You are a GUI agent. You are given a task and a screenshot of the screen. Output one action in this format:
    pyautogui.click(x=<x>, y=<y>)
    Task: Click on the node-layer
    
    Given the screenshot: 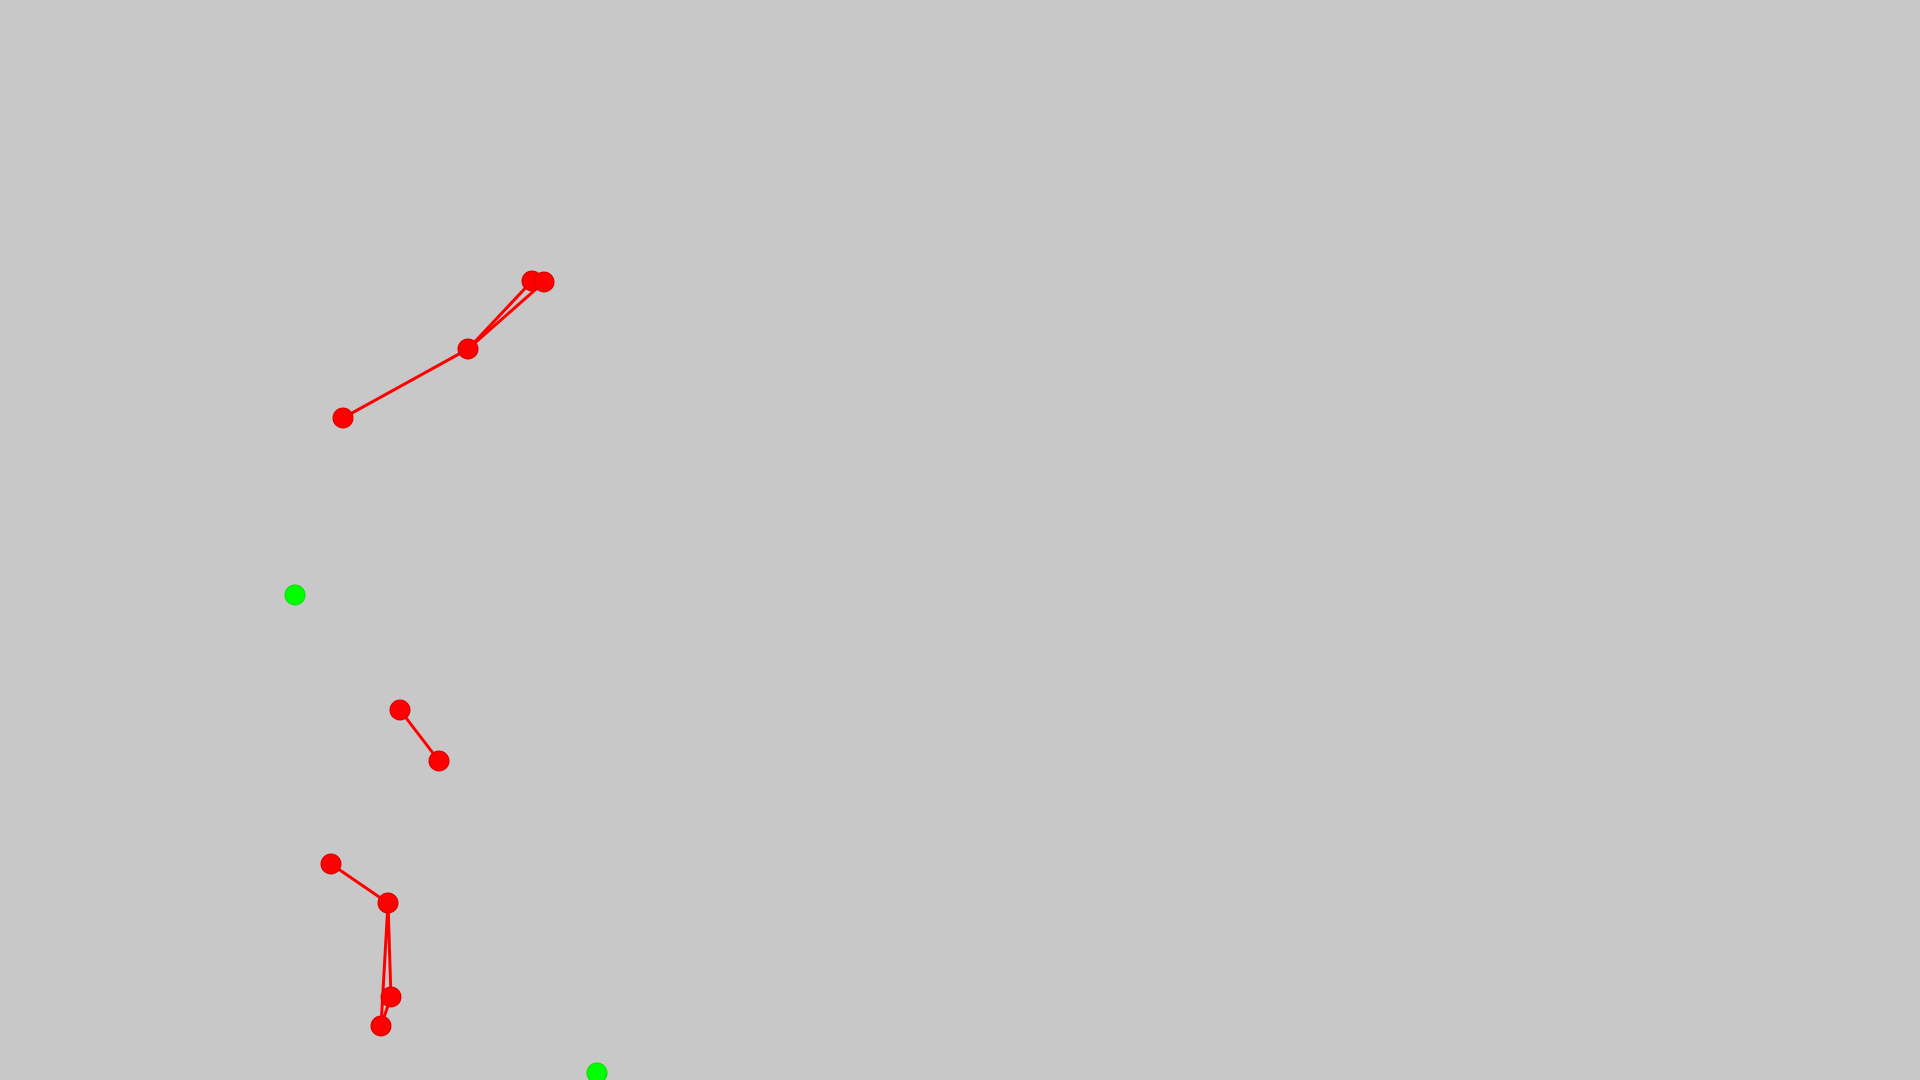 What is the action you would take?
    pyautogui.click(x=437, y=653)
    